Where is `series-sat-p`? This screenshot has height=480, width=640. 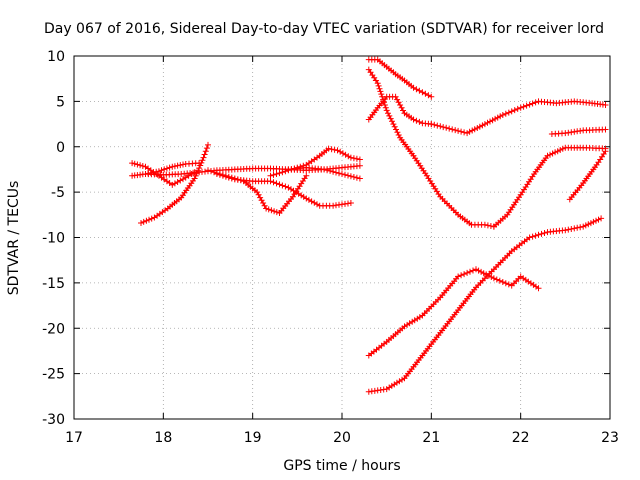
series-sat-p is located at coordinates (453, 312).